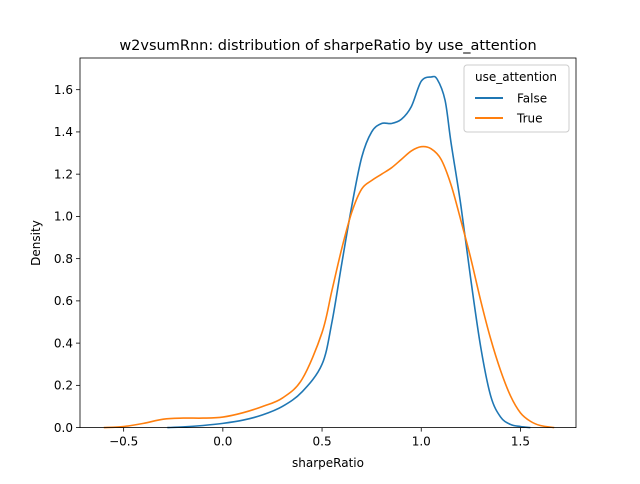  I want to click on x-tick-label: 0.5, so click(322, 442).